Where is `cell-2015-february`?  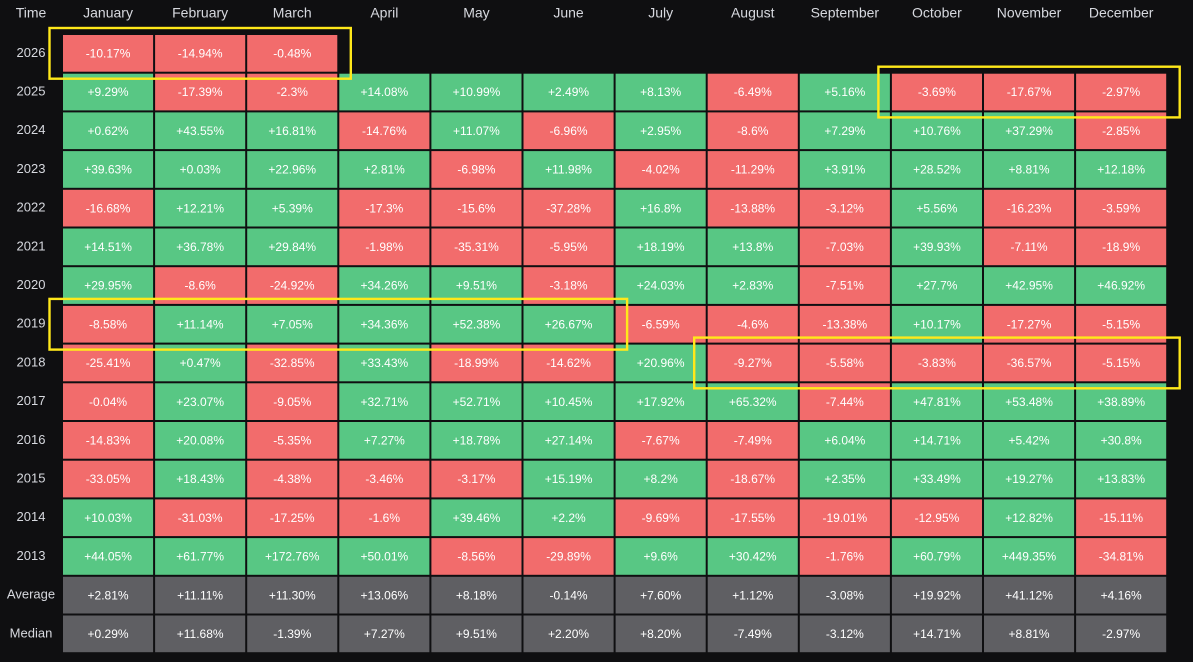
cell-2015-february is located at coordinates (200, 479).